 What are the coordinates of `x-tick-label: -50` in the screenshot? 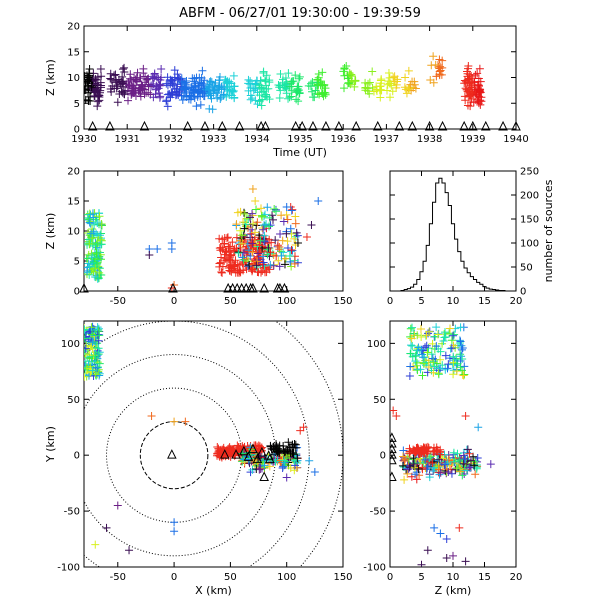 It's located at (118, 577).